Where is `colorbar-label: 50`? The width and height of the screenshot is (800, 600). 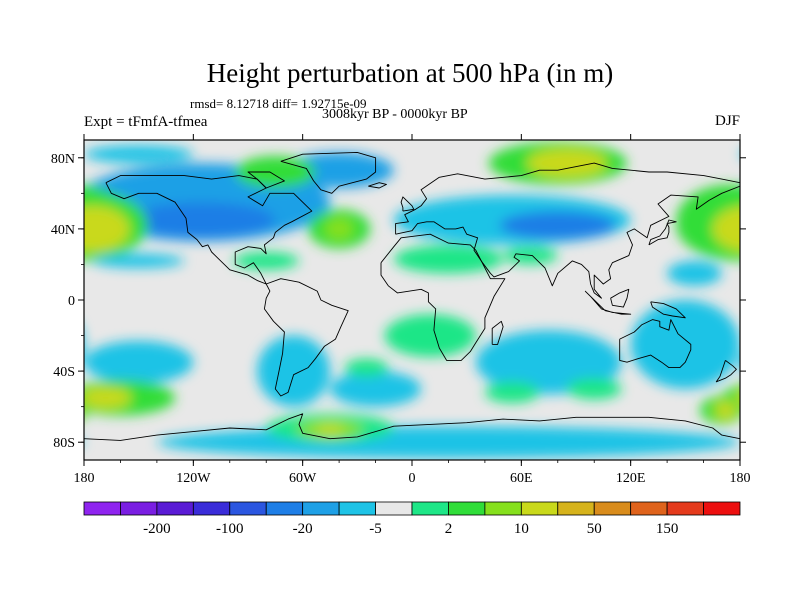 colorbar-label: 50 is located at coordinates (594, 529).